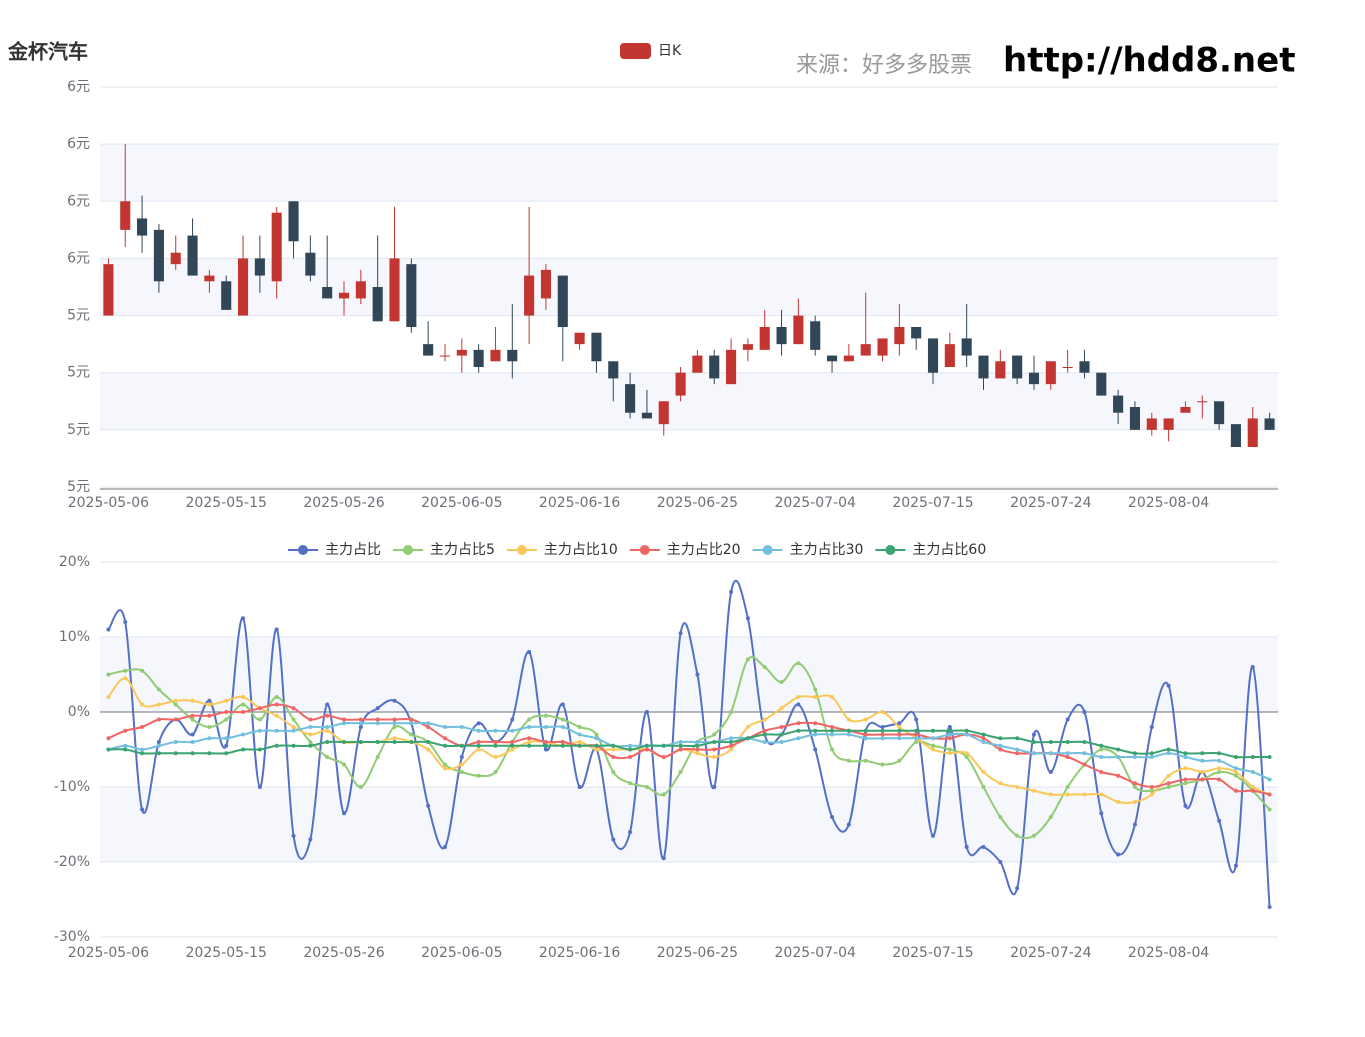  Describe the element at coordinates (47, 52) in the screenshot. I see `page-title: 金杯汽车` at that location.